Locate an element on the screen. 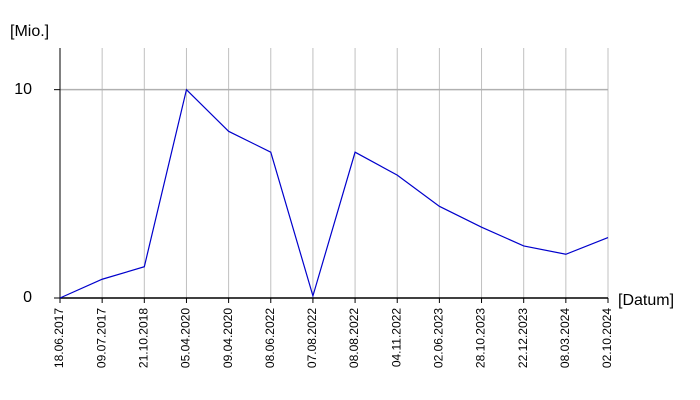 The image size is (700, 400). x-tick-label: 04.11.2022 is located at coordinates (396, 337).